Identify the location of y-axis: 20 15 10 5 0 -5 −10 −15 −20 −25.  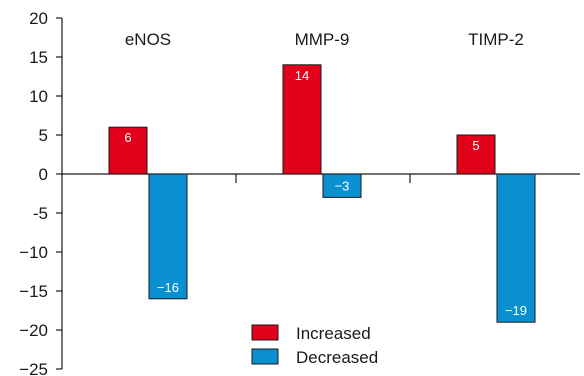
(41, 192).